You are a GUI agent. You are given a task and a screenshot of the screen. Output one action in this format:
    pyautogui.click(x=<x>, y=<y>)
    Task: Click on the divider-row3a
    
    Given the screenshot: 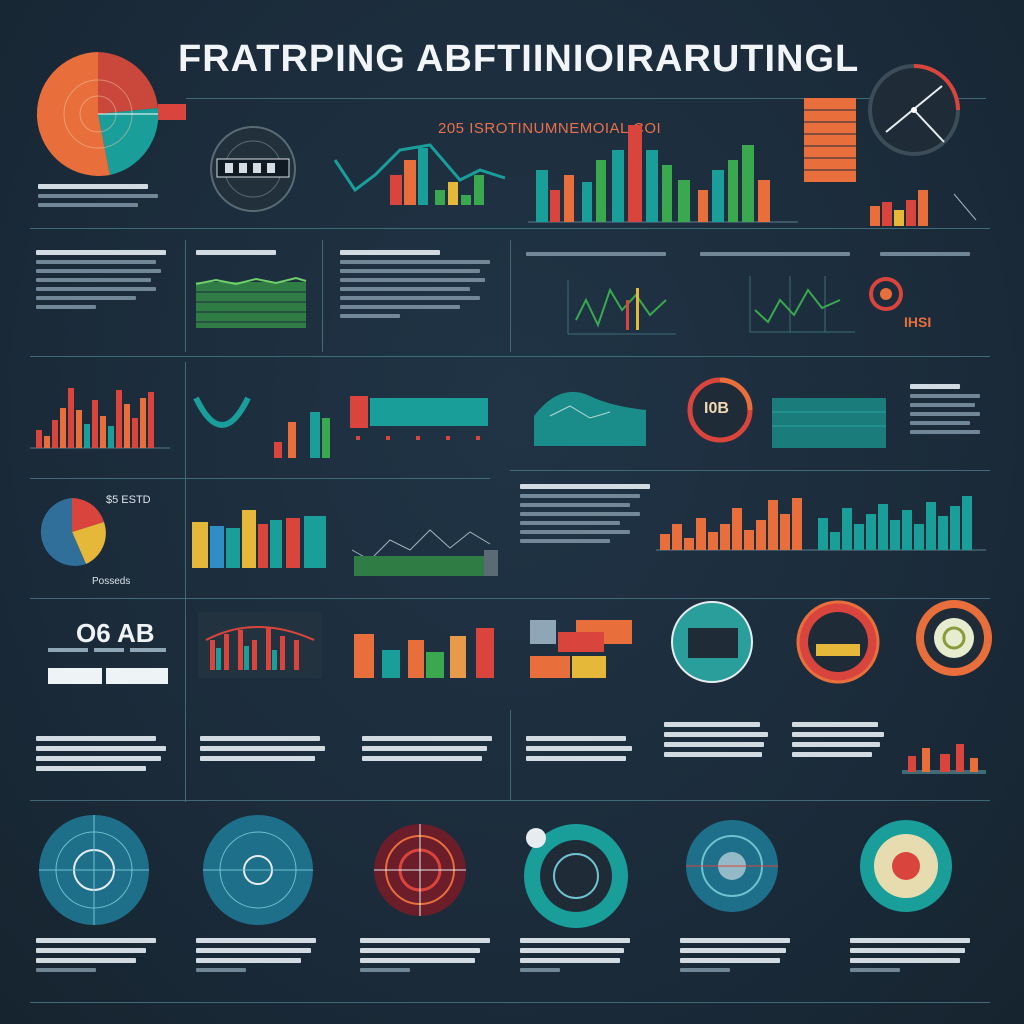 What is the action you would take?
    pyautogui.click(x=260, y=478)
    